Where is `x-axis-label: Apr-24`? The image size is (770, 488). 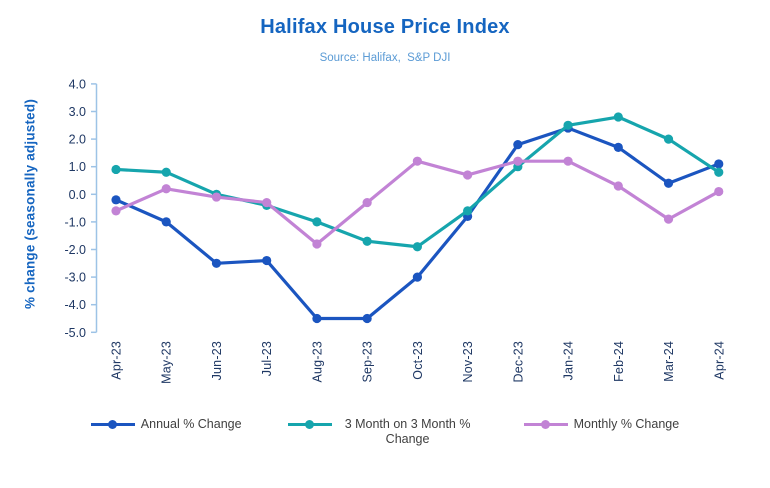
x-axis-label: Apr-24 is located at coordinates (719, 360).